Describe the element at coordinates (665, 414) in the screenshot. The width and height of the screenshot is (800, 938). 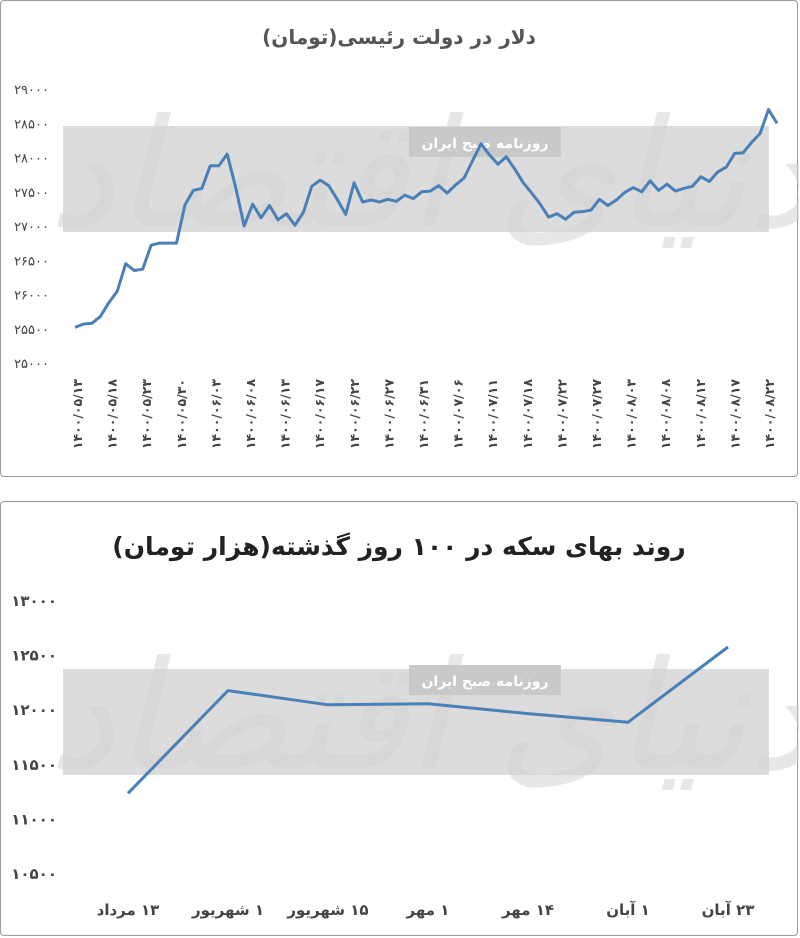
I see `x-tick-label: ۱۴۰۰/۰۸/۰۸` at that location.